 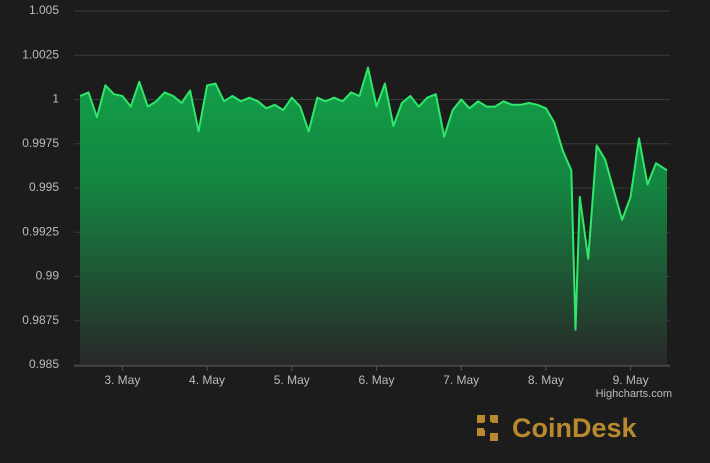 I want to click on watermark-logo, so click(x=487, y=428).